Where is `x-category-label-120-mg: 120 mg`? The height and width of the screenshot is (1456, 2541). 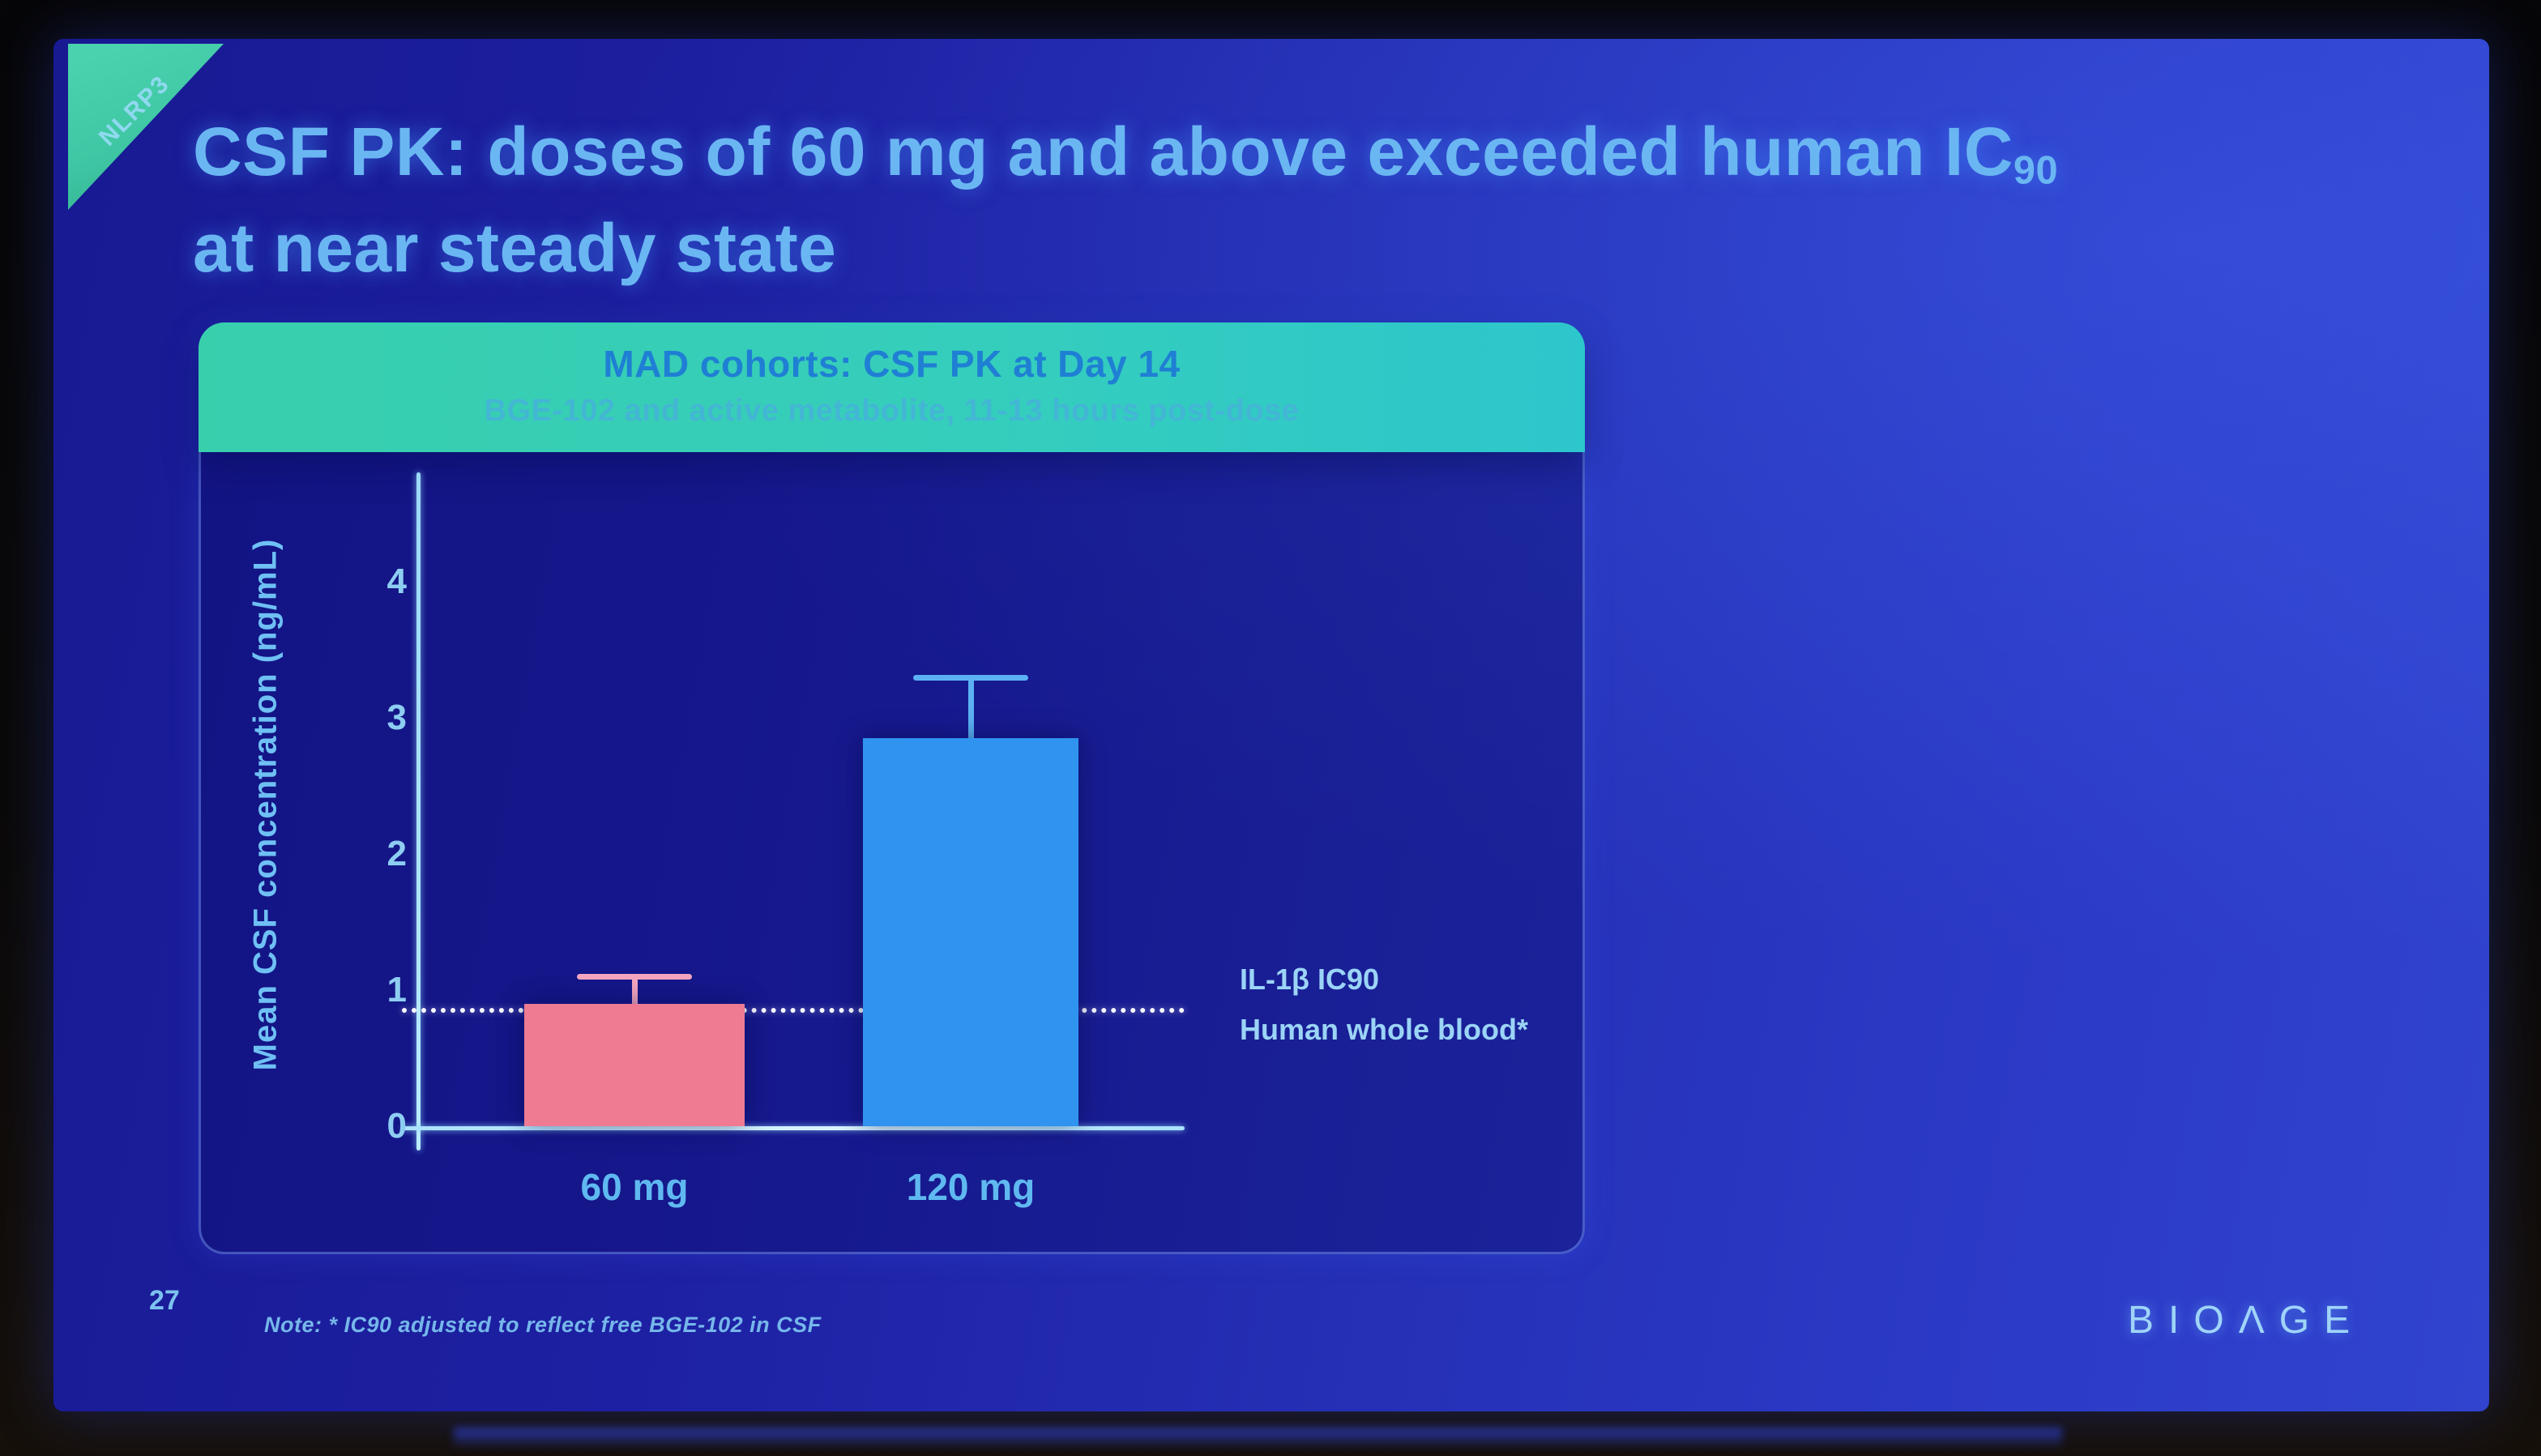
x-category-label-120-mg: 120 mg is located at coordinates (971, 1187).